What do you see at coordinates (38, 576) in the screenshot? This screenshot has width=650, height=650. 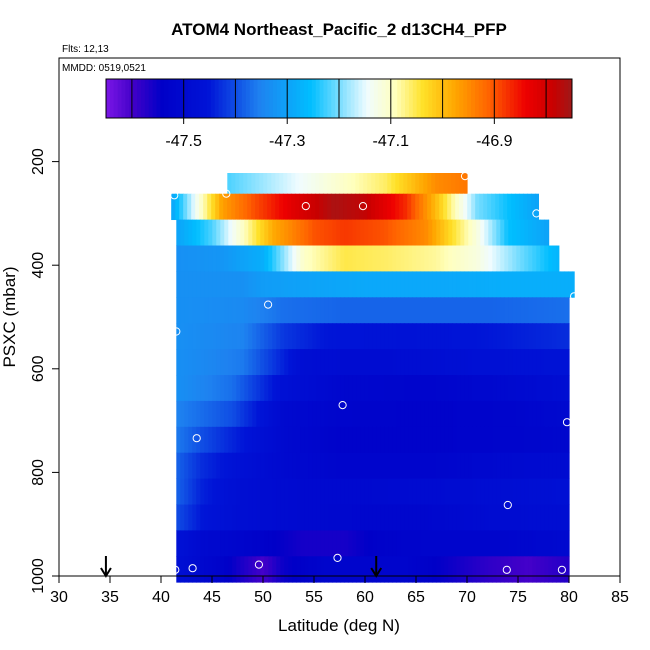 I see `y-tick-label: 1000` at bounding box center [38, 576].